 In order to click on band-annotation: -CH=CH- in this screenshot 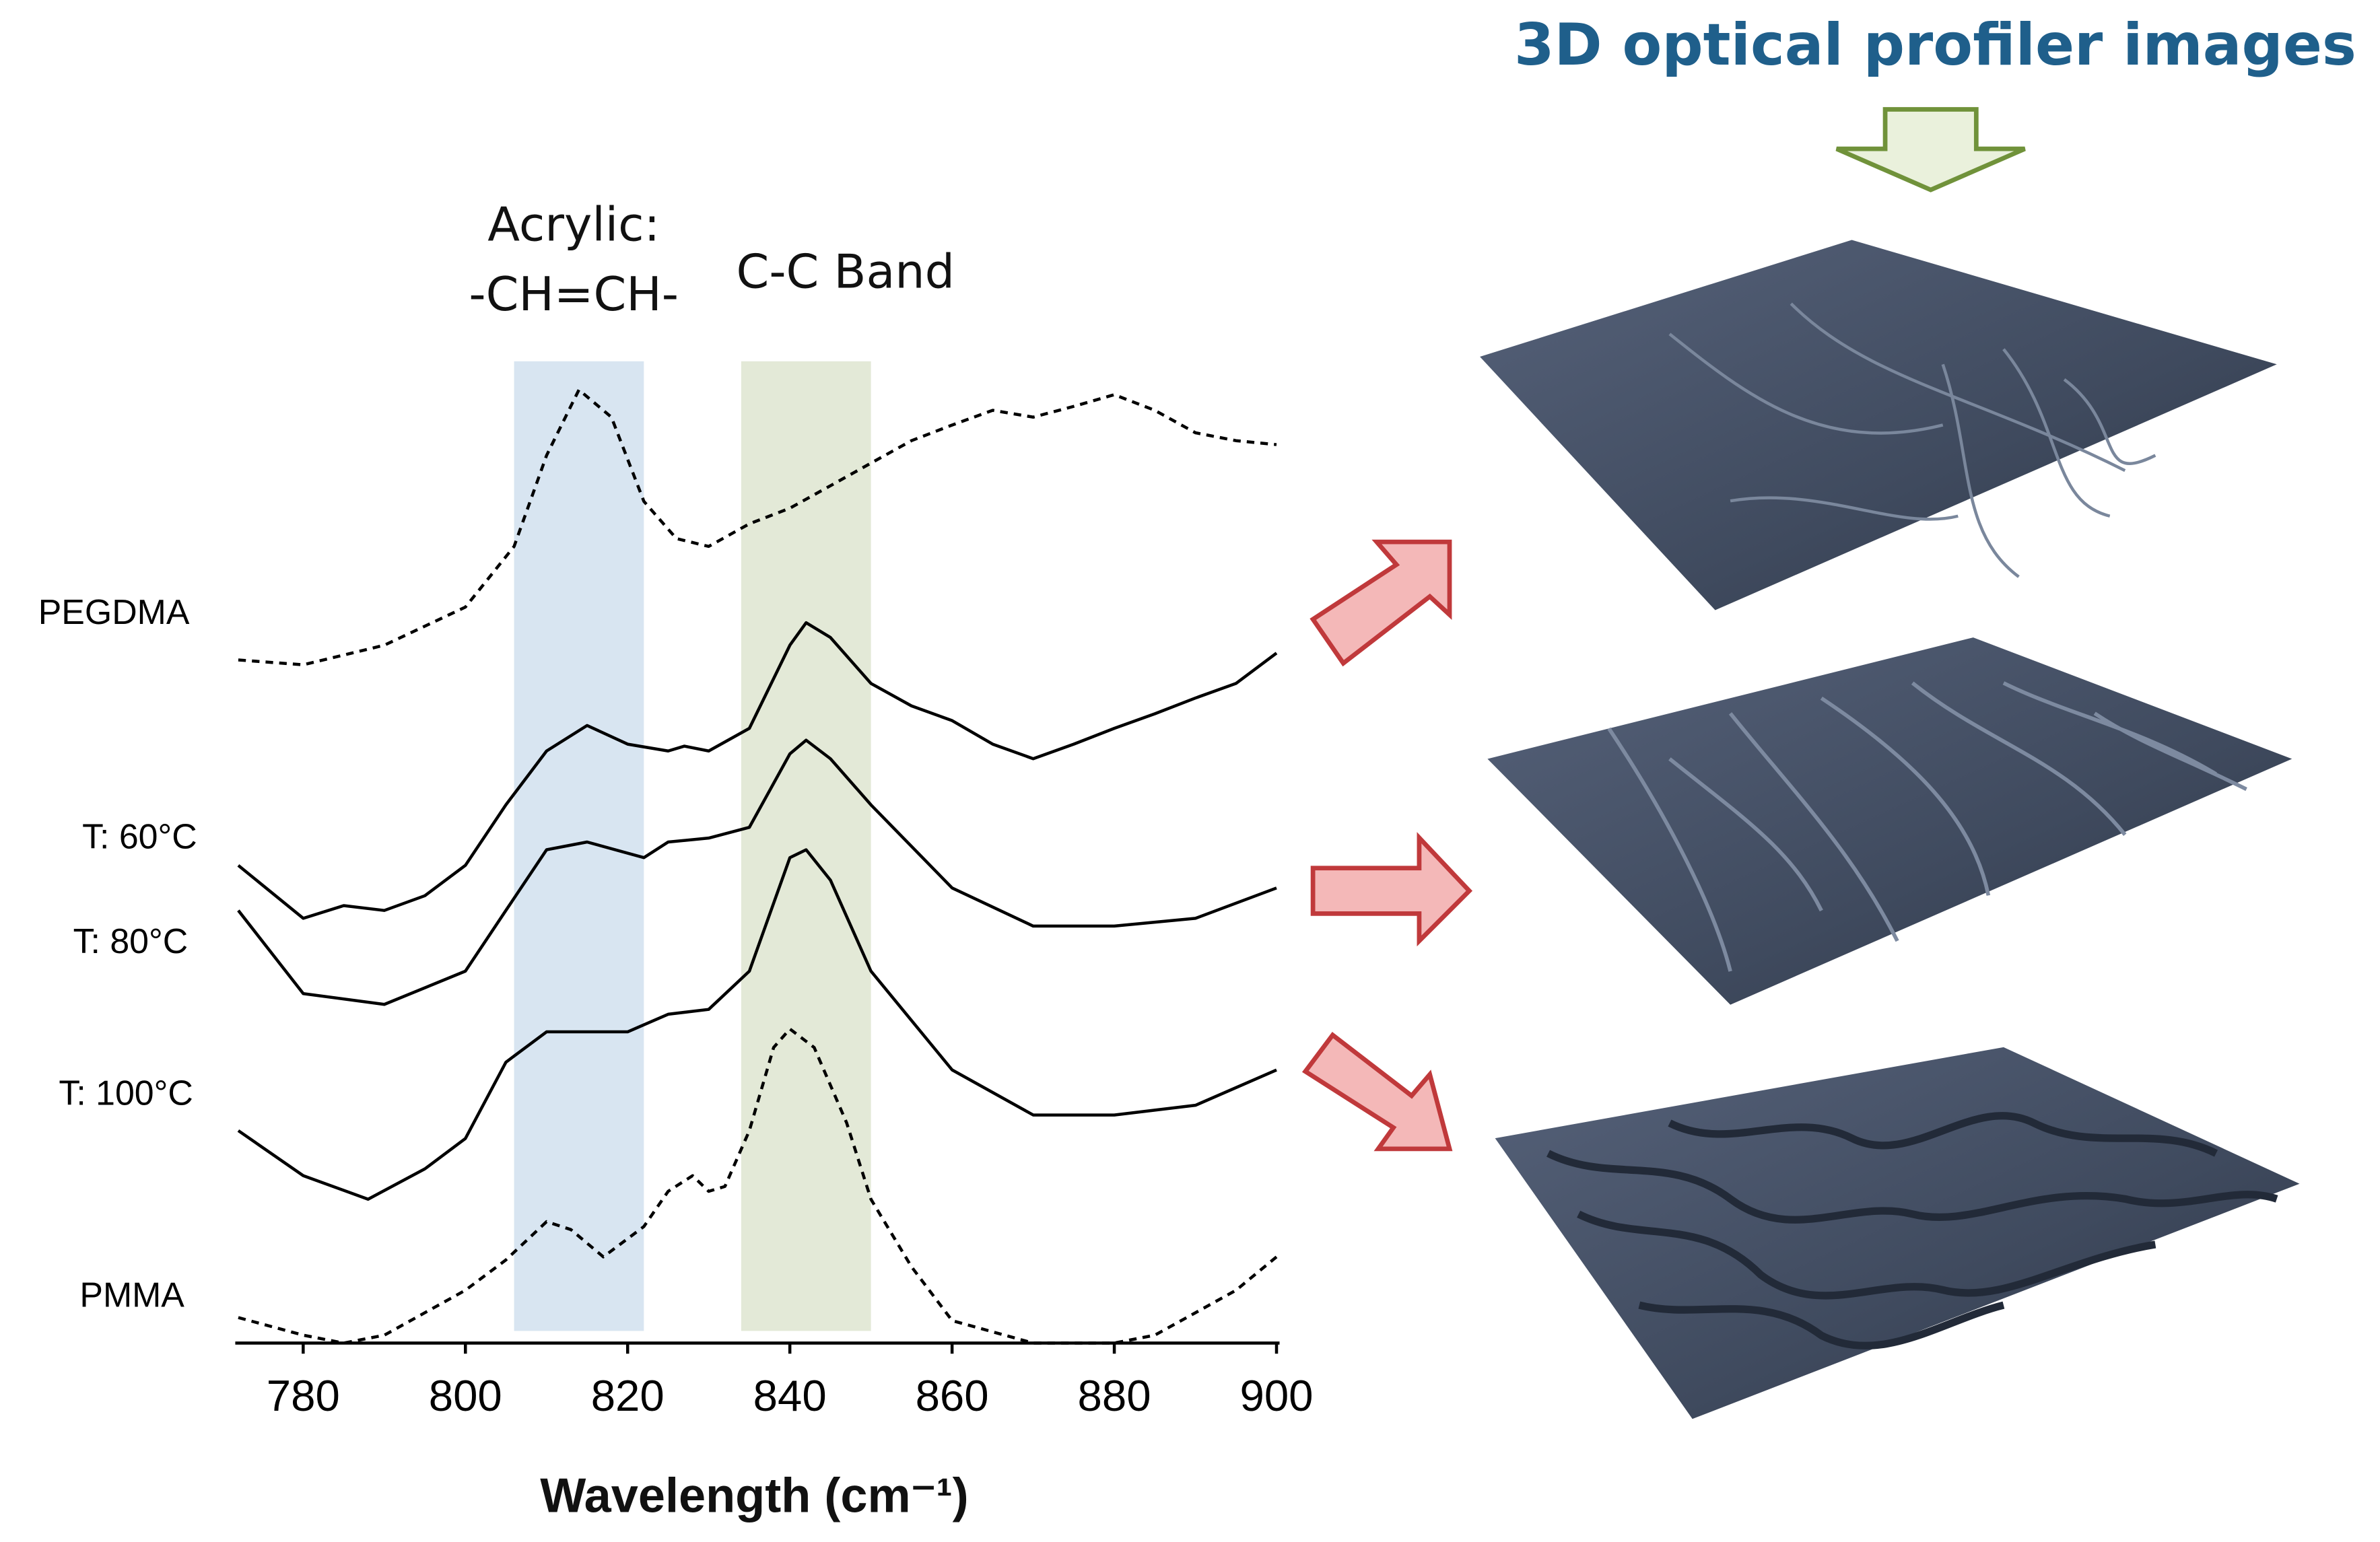, I will do `click(574, 294)`.